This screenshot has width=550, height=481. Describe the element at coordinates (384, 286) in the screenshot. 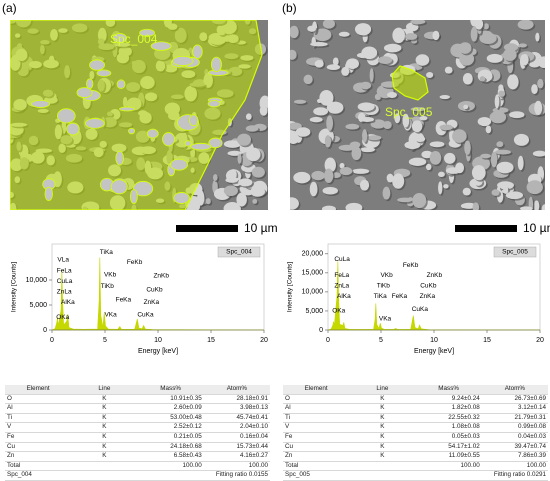

I see `peak-label: TiKb` at that location.